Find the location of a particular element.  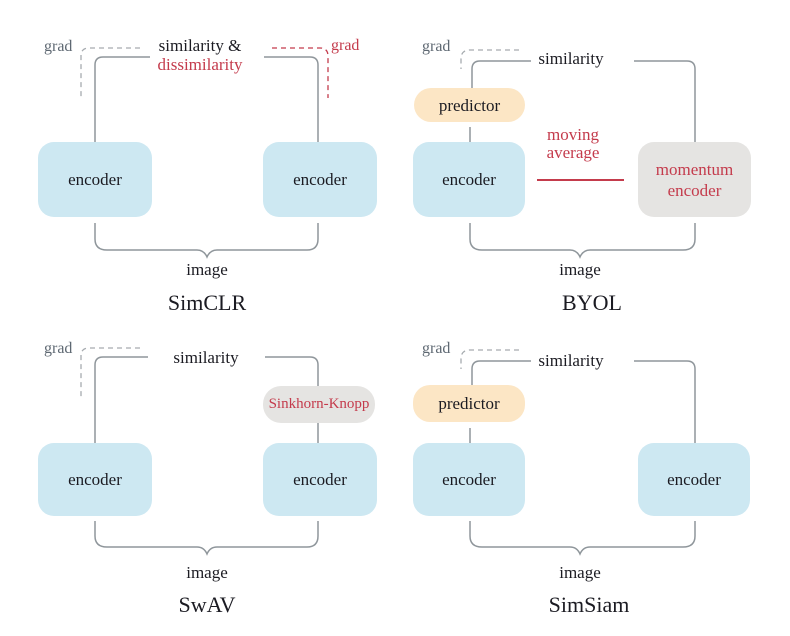

sinkhorn-to-loss-arrow is located at coordinates (292, 371).